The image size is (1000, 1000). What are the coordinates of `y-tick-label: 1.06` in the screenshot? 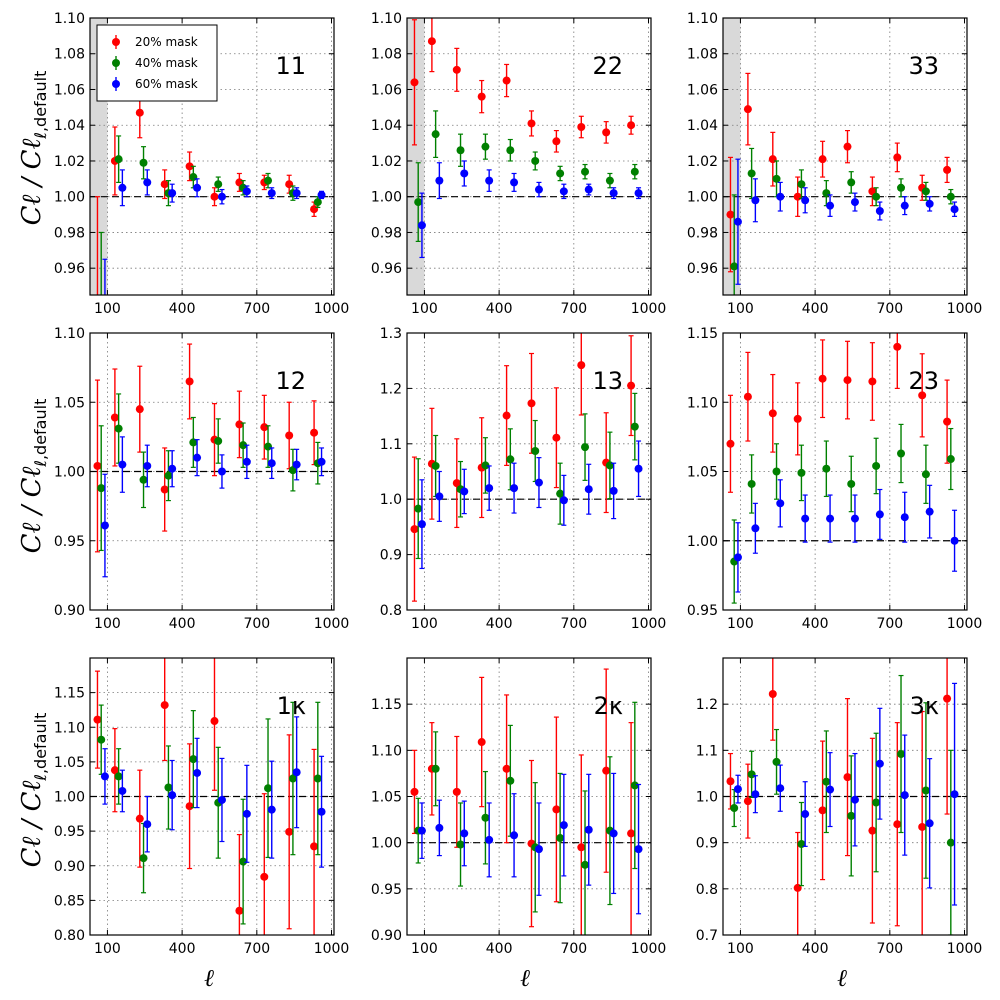 It's located at (702, 90).